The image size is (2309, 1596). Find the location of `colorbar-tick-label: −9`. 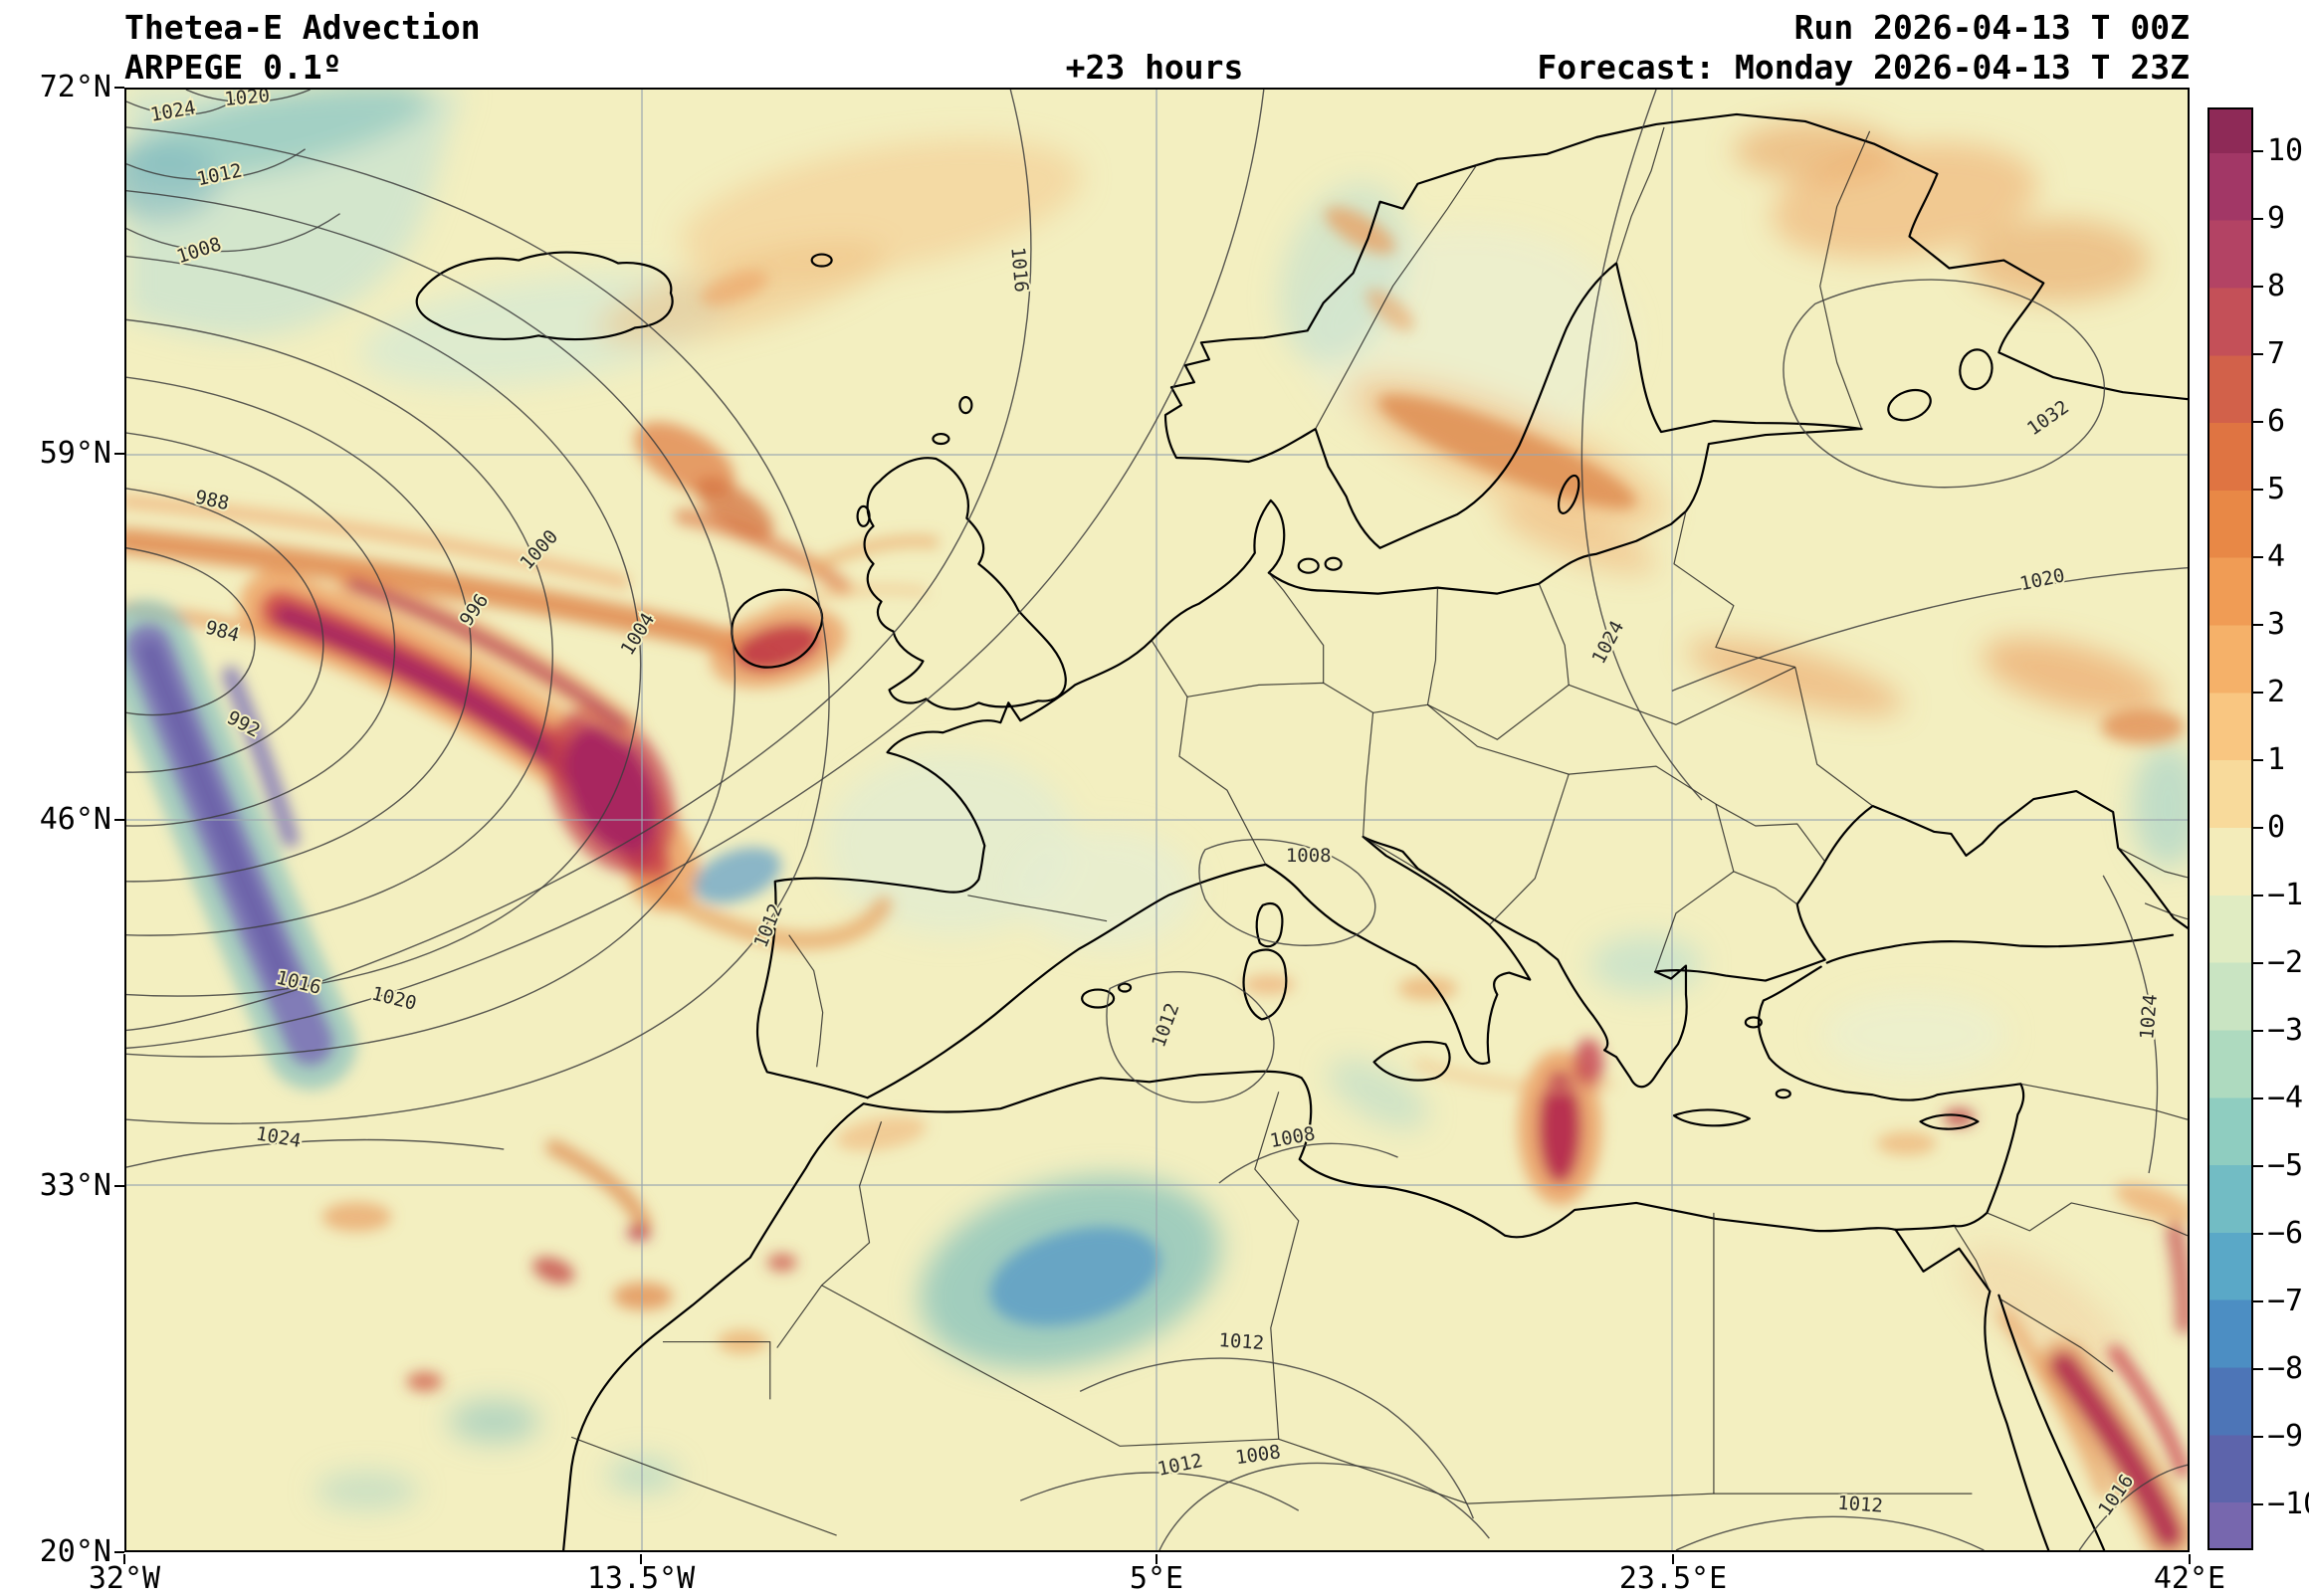

colorbar-tick-label: −9 is located at coordinates (2286, 1437).